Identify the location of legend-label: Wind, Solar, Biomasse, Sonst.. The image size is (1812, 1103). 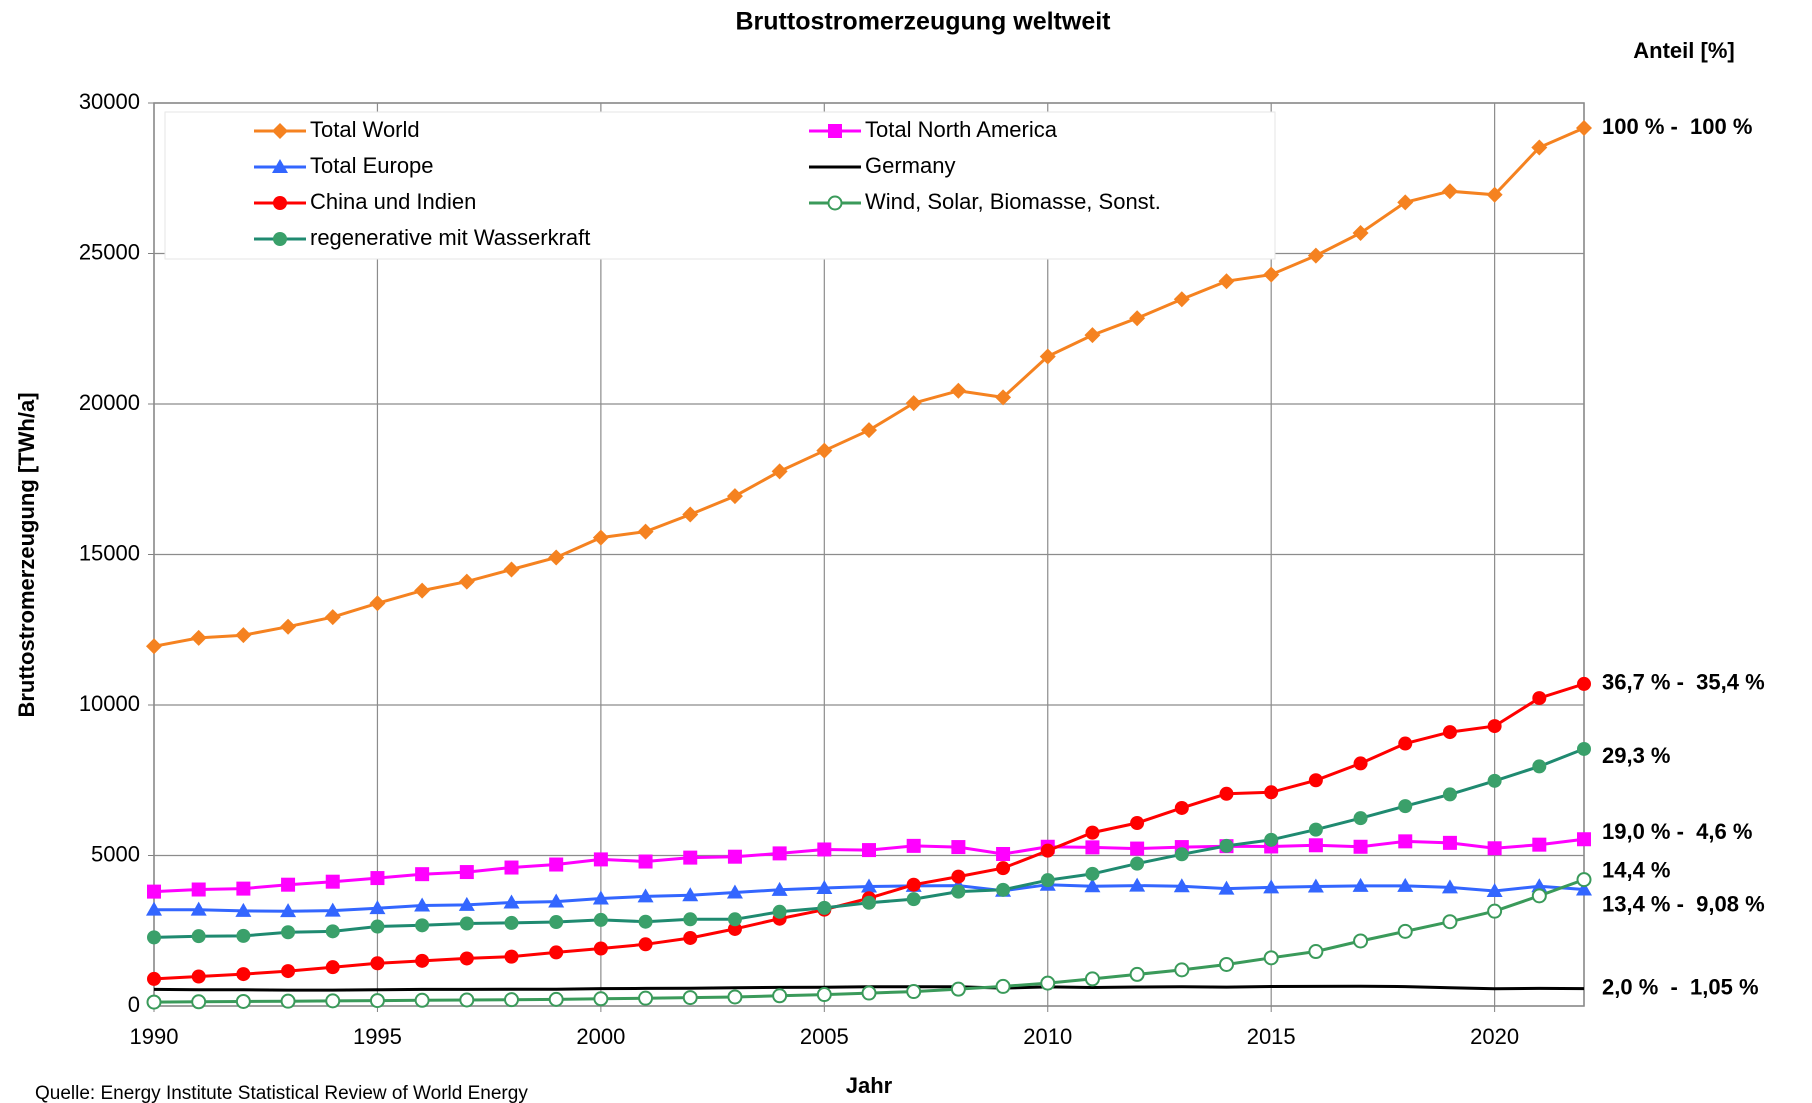
(1013, 201).